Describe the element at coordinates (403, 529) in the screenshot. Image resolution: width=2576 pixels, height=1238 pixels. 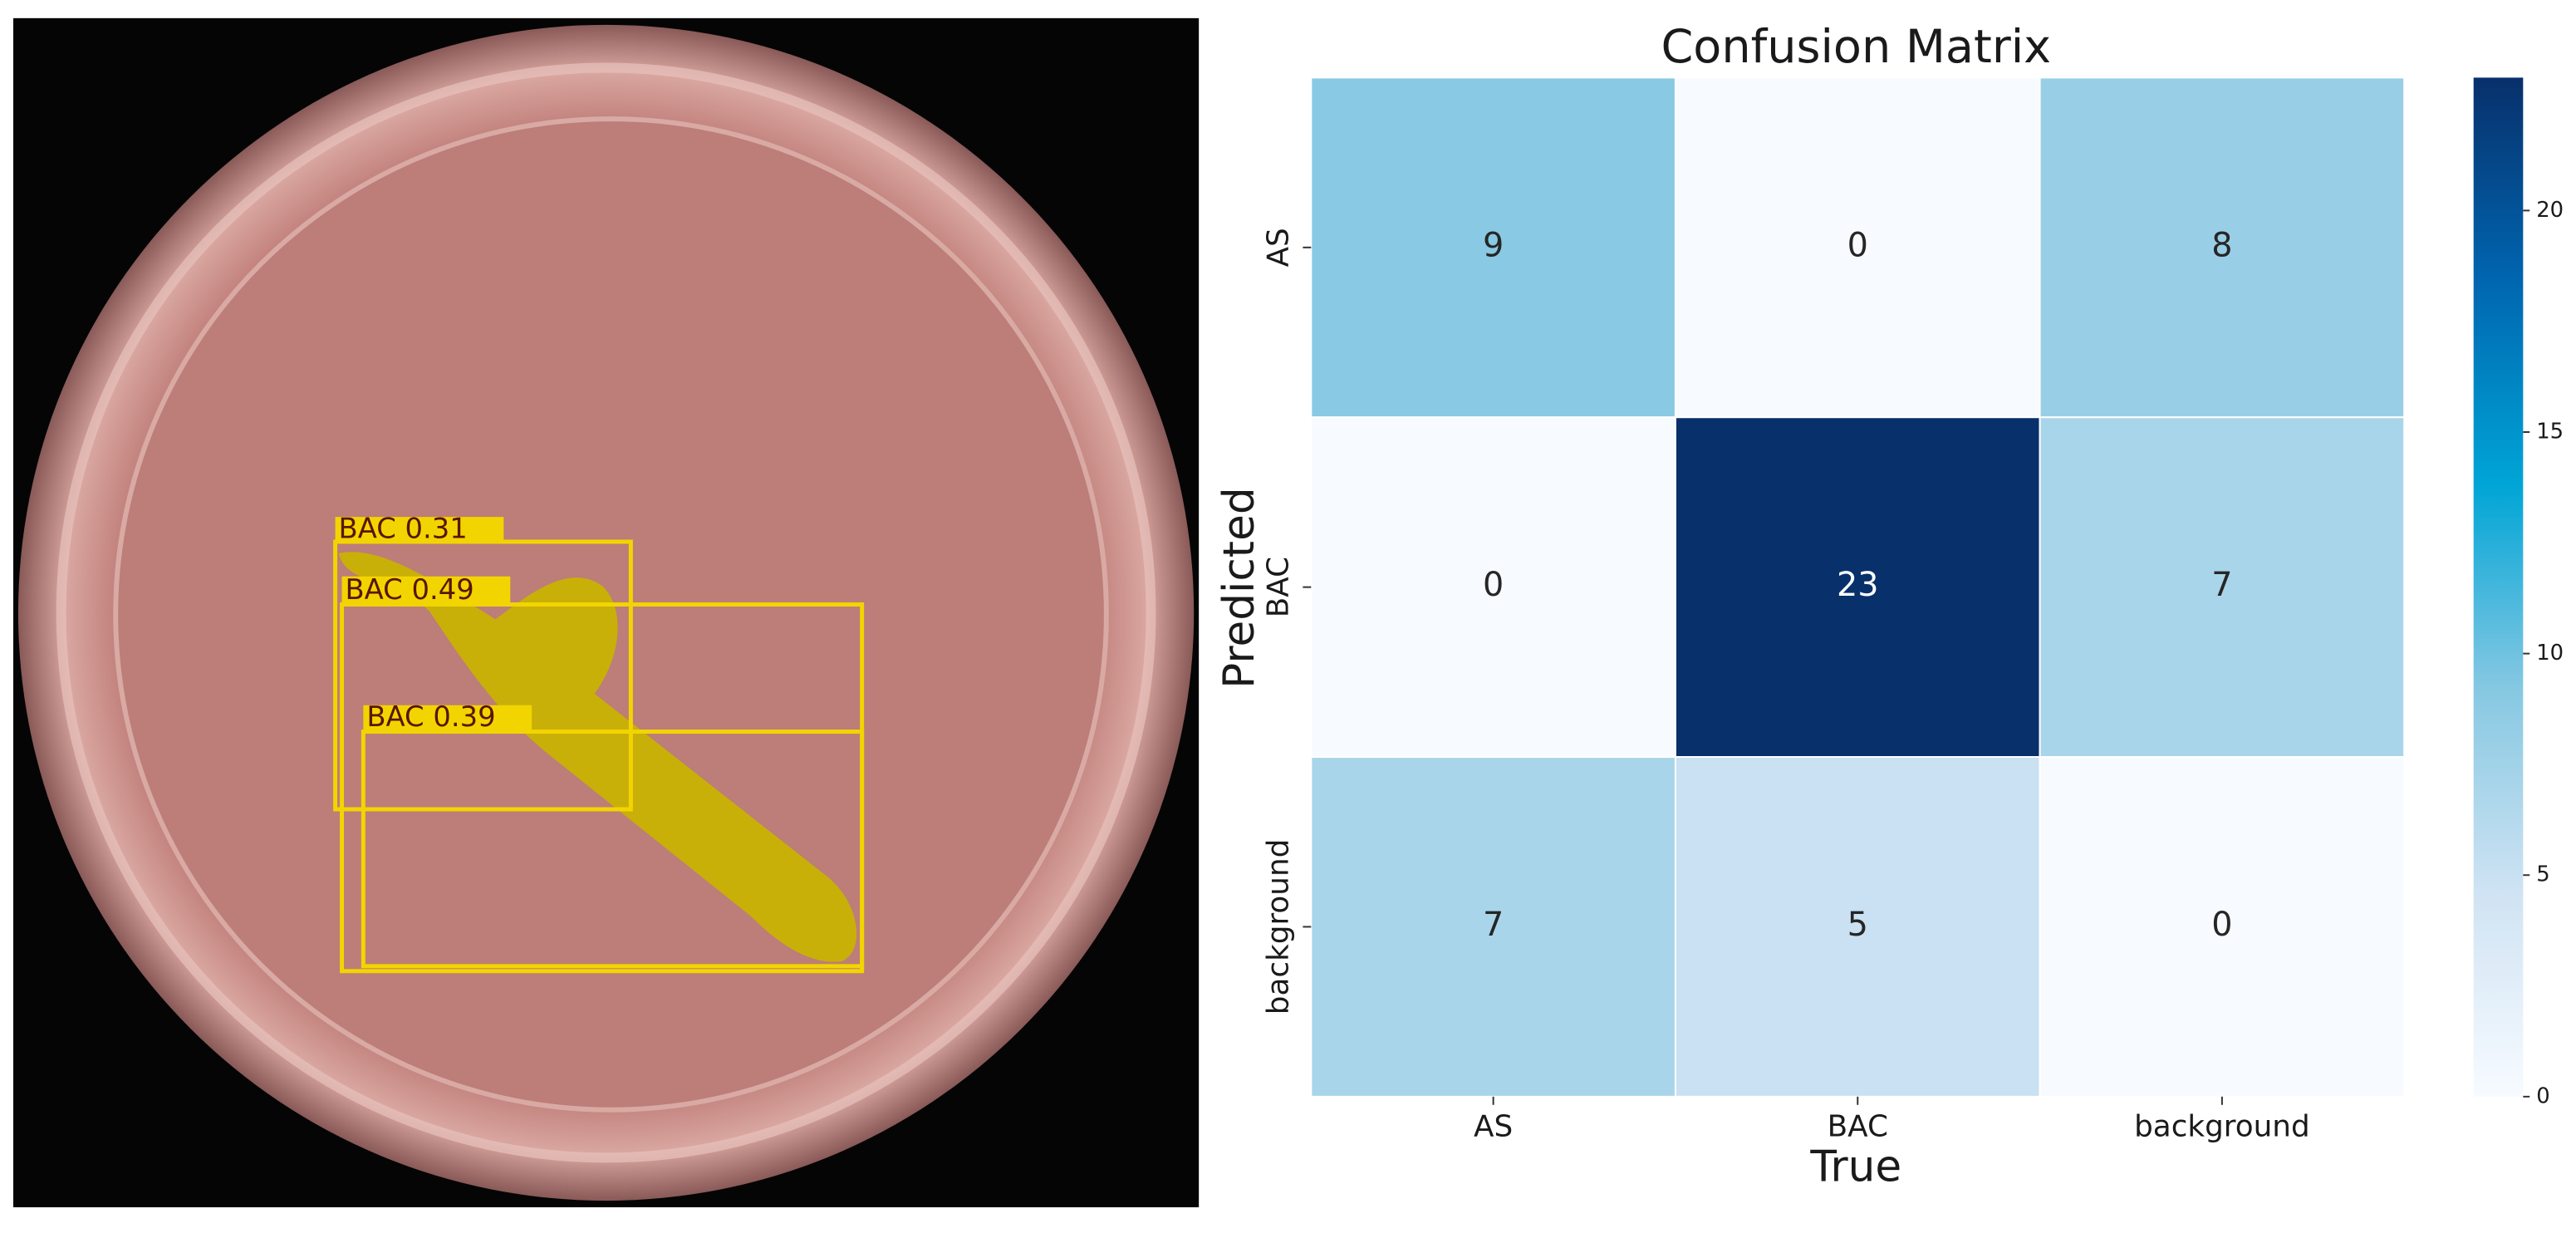
I see `detection-label: BAC 0.31` at that location.